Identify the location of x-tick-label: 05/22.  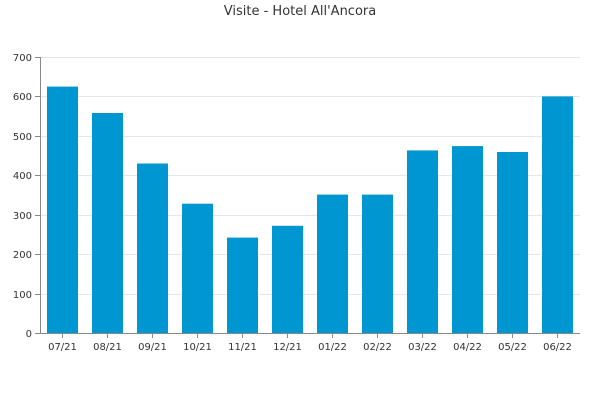
(512, 347).